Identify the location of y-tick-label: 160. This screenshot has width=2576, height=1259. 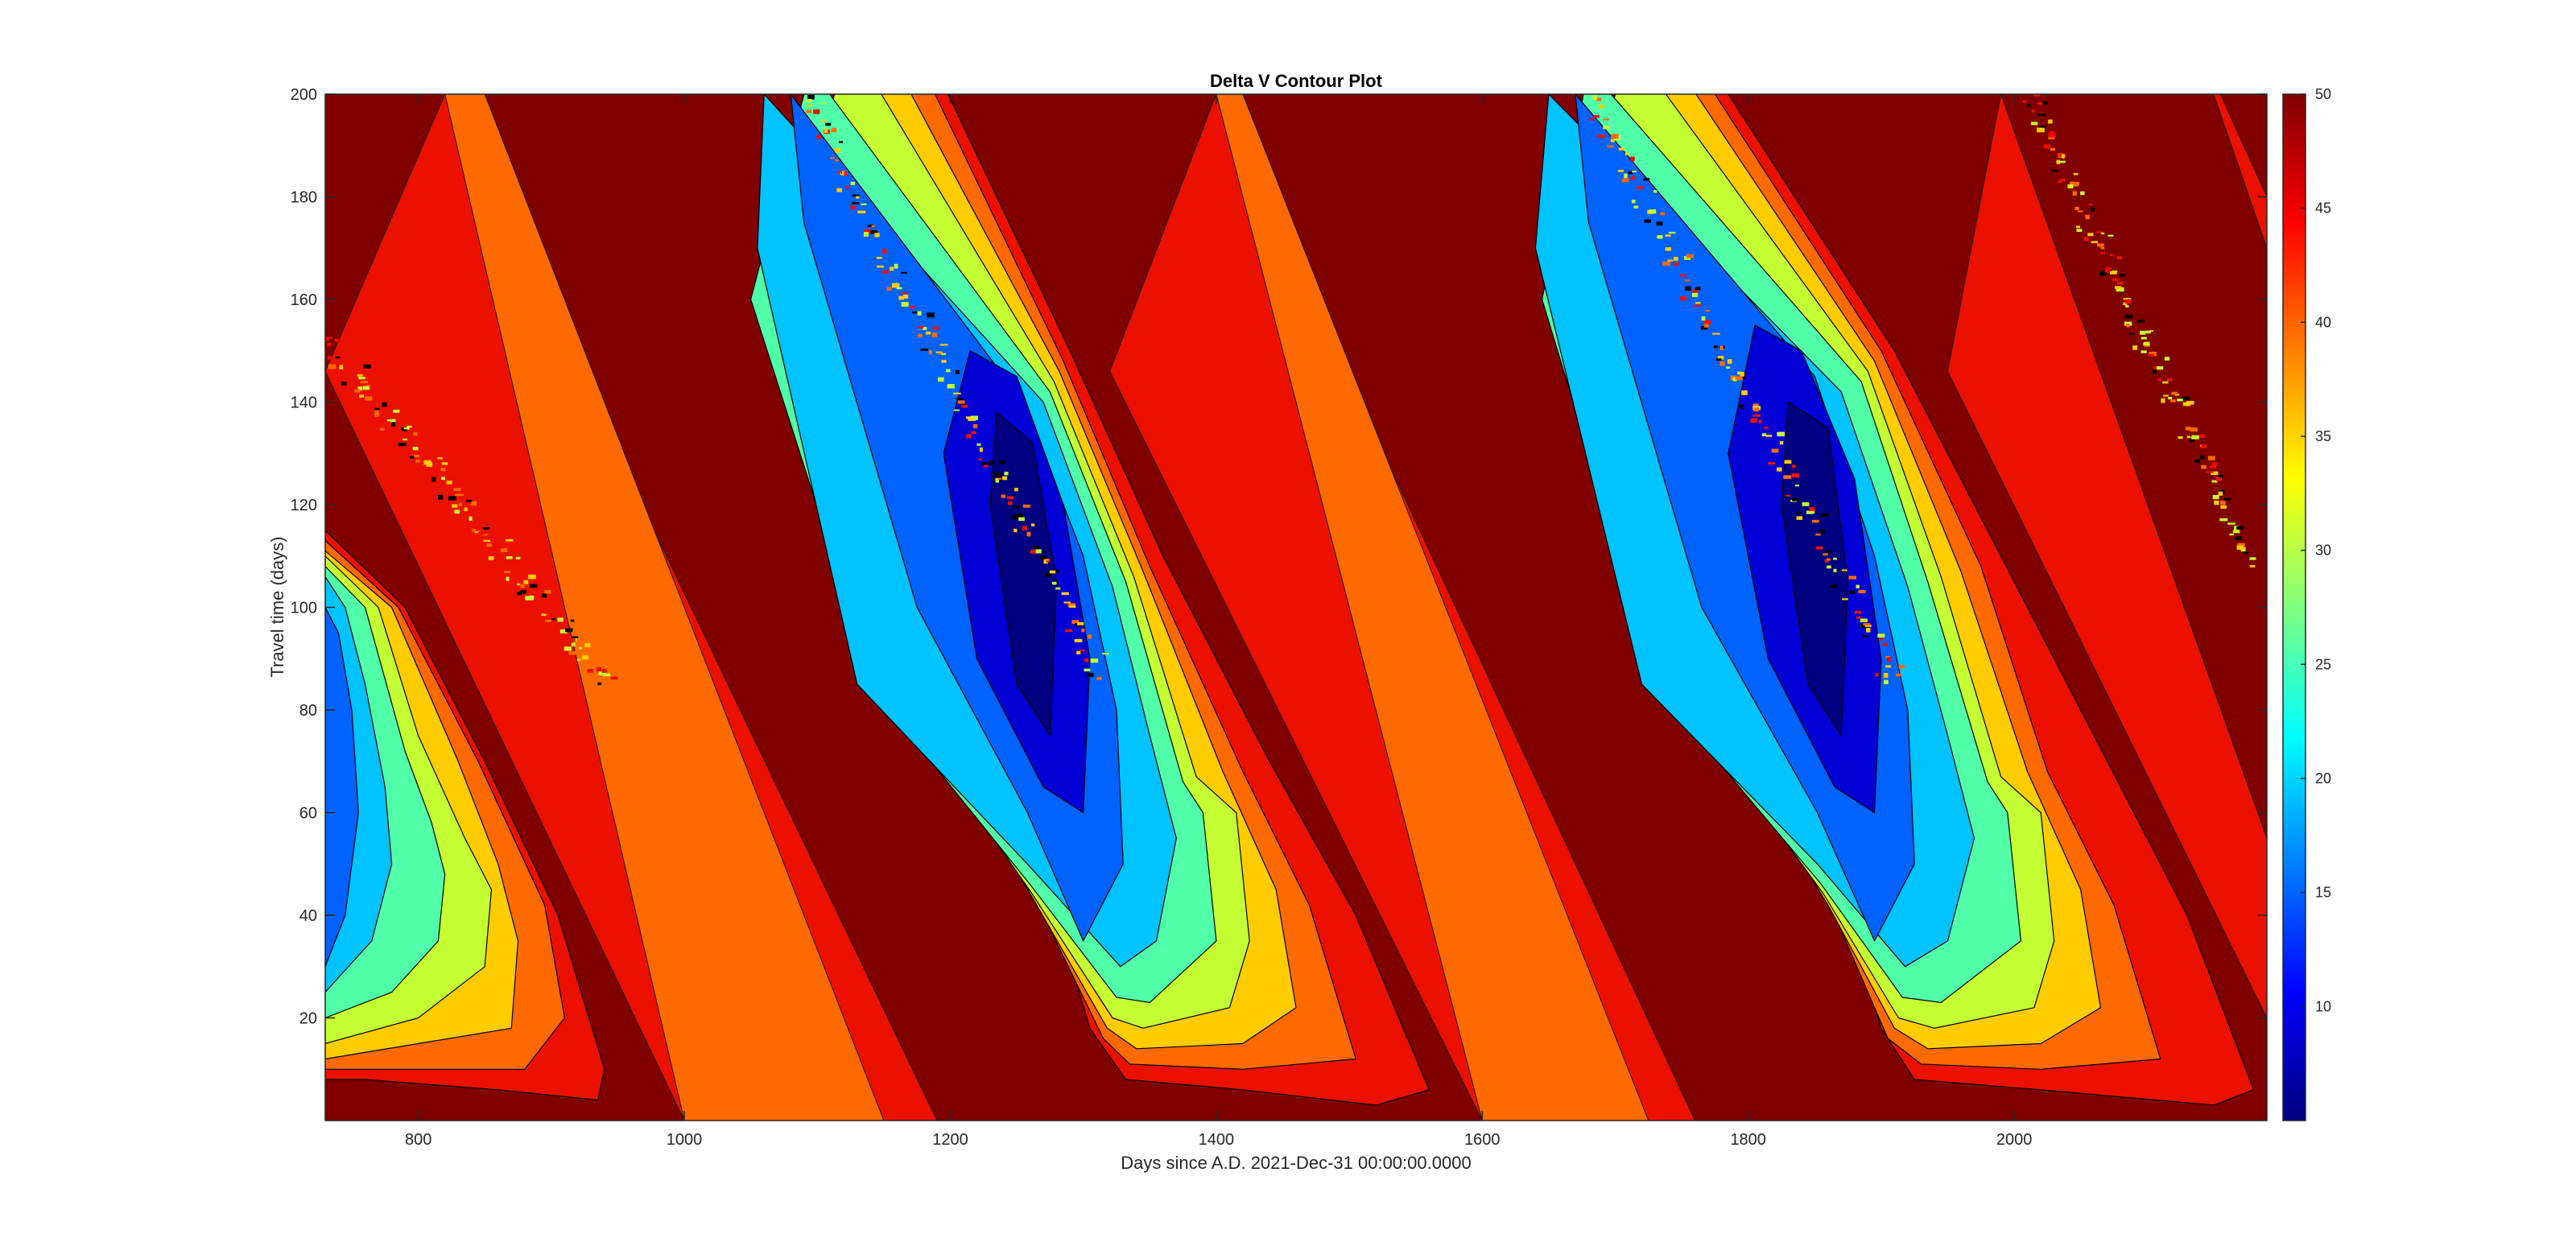
(304, 300).